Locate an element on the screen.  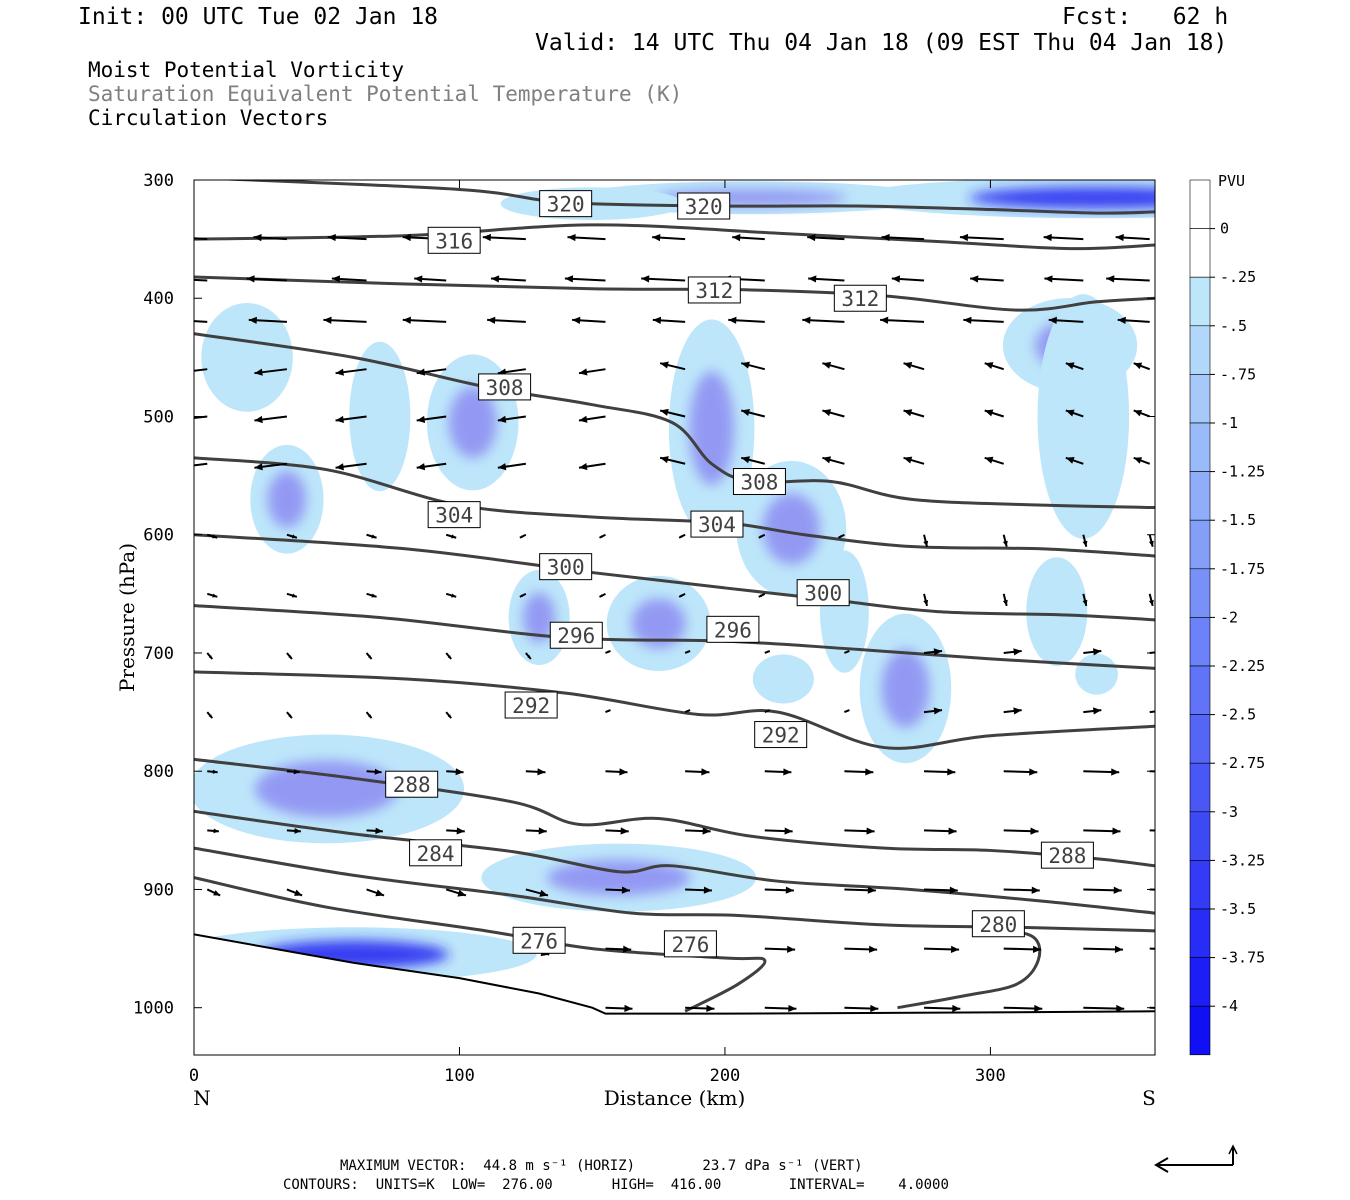
contour-label: 312 is located at coordinates (714, 291).